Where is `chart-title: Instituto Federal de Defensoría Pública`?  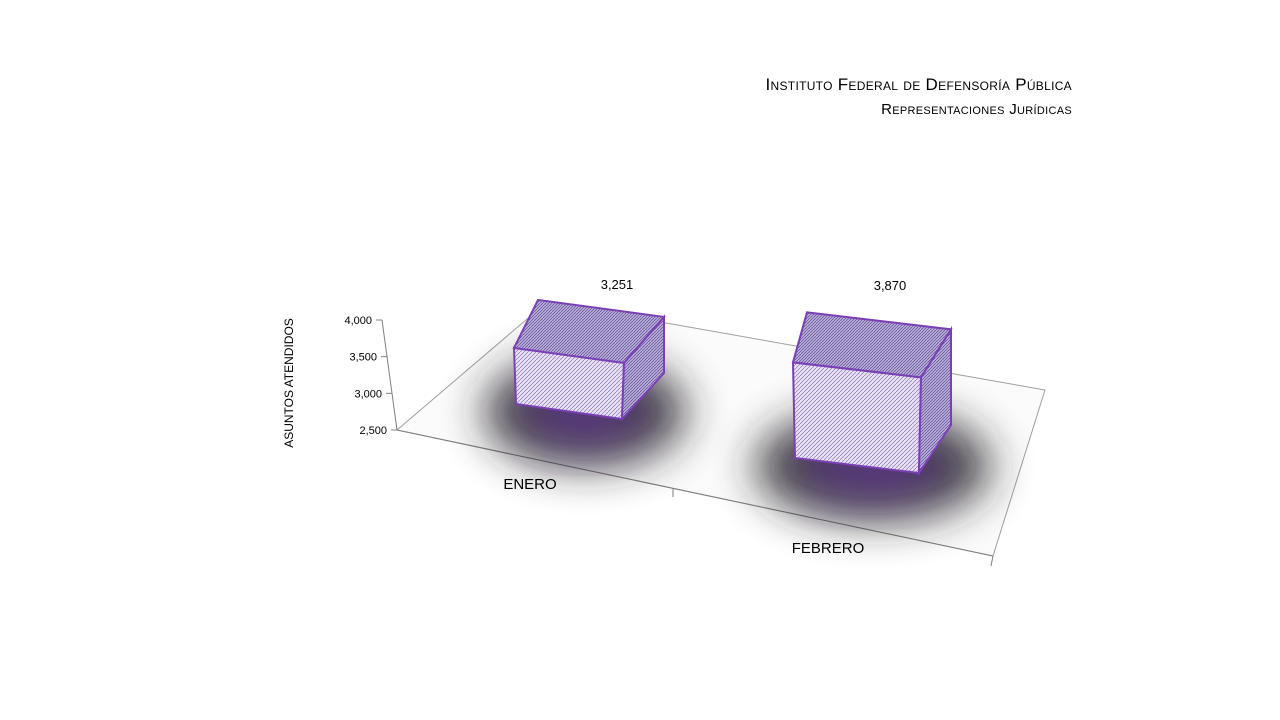
chart-title: Instituto Federal de Defensoría Pública is located at coordinates (918, 84).